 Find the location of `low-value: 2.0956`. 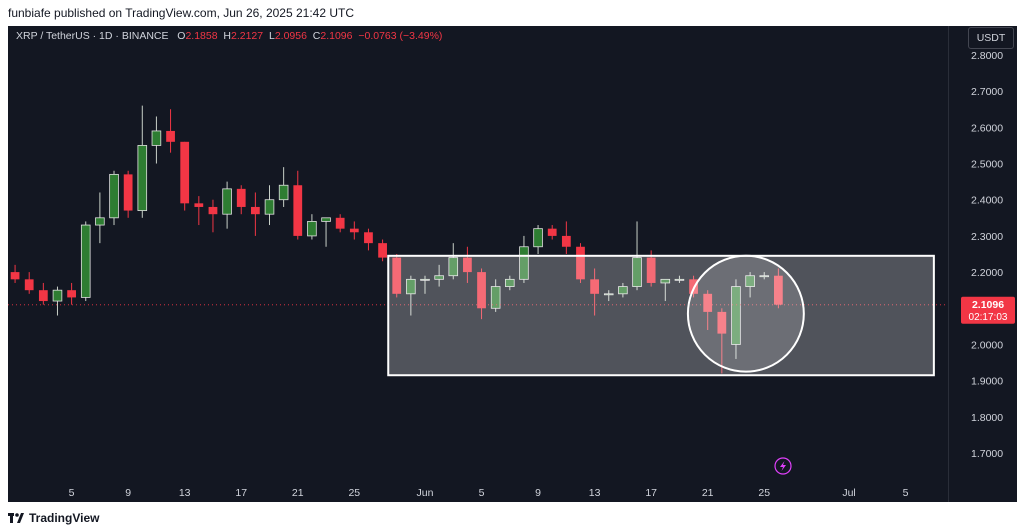

low-value: 2.0956 is located at coordinates (290, 36).